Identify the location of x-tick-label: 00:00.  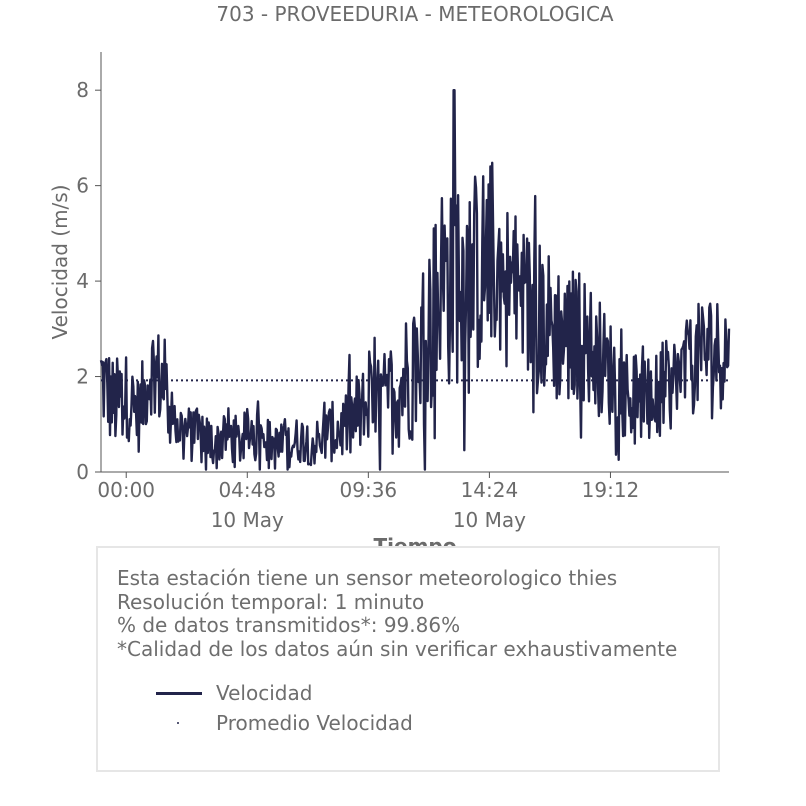
(126, 490).